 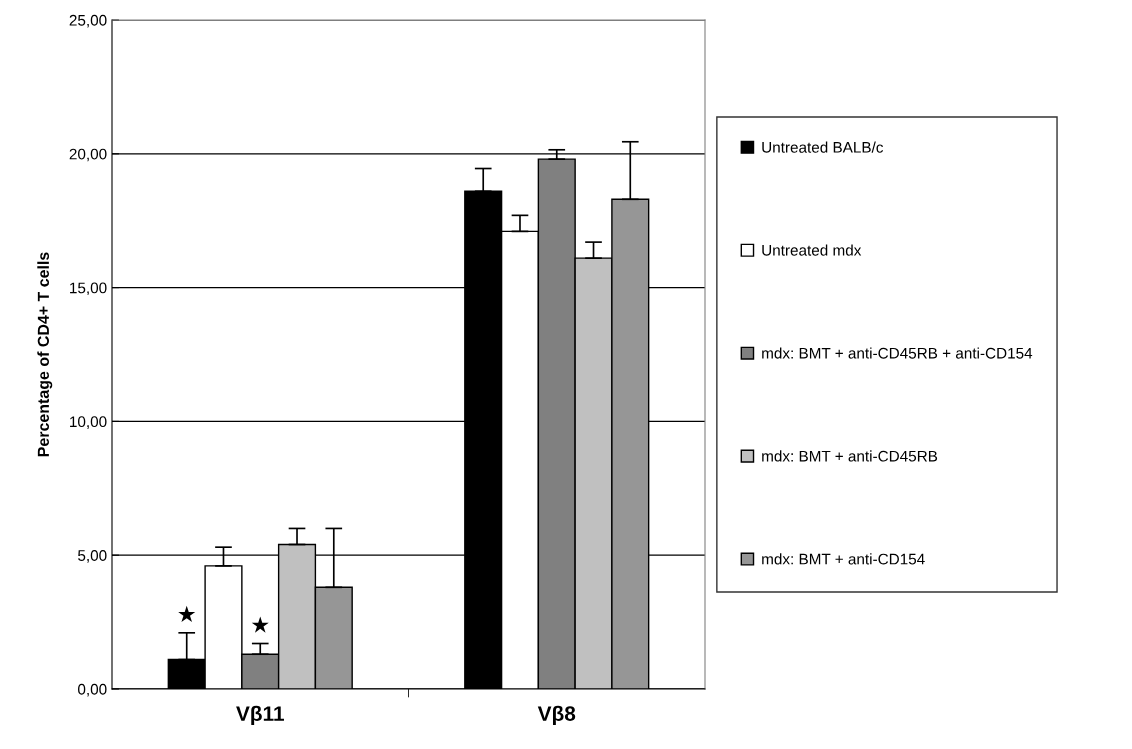 What do you see at coordinates (92, 556) in the screenshot?
I see `y-tick-label: 5,00` at bounding box center [92, 556].